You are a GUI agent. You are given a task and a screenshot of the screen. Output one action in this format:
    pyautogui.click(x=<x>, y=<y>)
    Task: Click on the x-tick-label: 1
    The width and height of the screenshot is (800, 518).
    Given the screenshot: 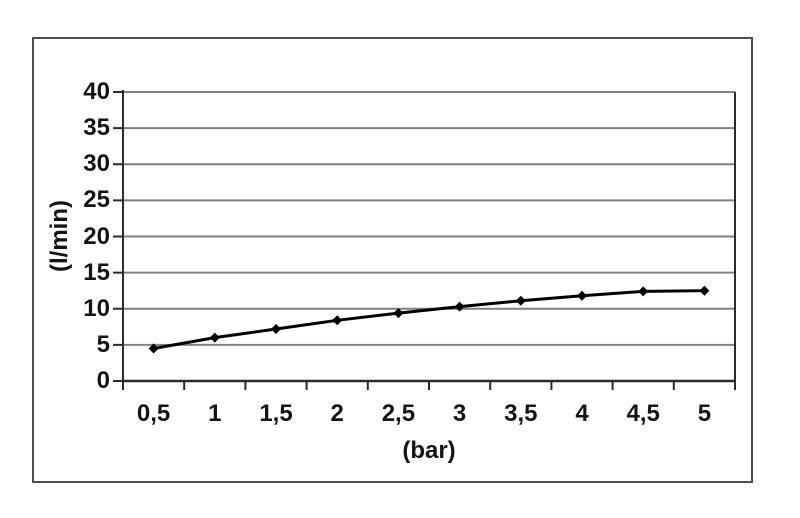 What is the action you would take?
    pyautogui.click(x=215, y=413)
    